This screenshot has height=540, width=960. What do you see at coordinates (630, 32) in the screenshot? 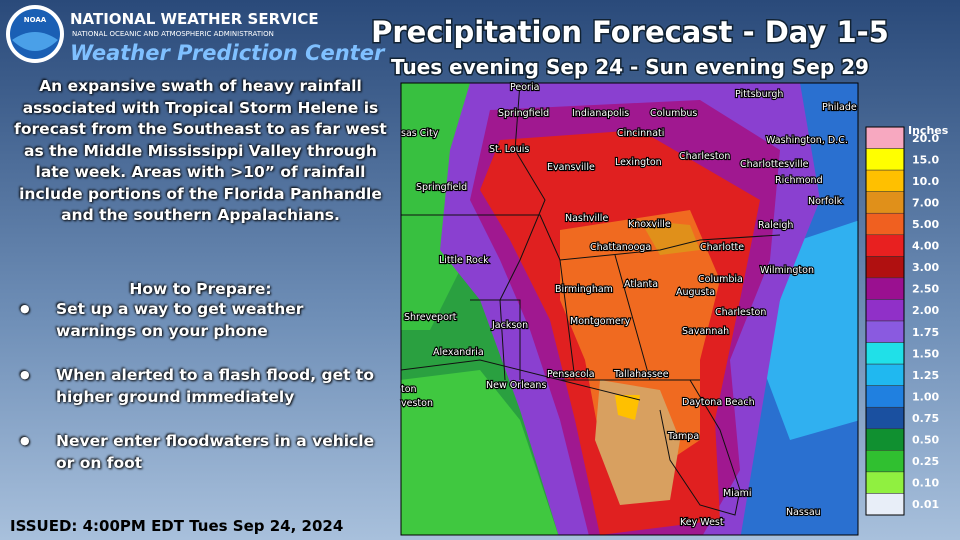
I see `title: Precipitation Forecast - Day 1-5` at bounding box center [630, 32].